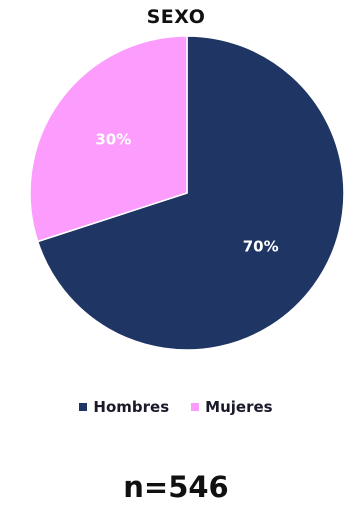 Image resolution: width=352 pixels, height=508 pixels. Describe the element at coordinates (131, 407) in the screenshot. I see `legend-label-hombres: Hombres` at that location.